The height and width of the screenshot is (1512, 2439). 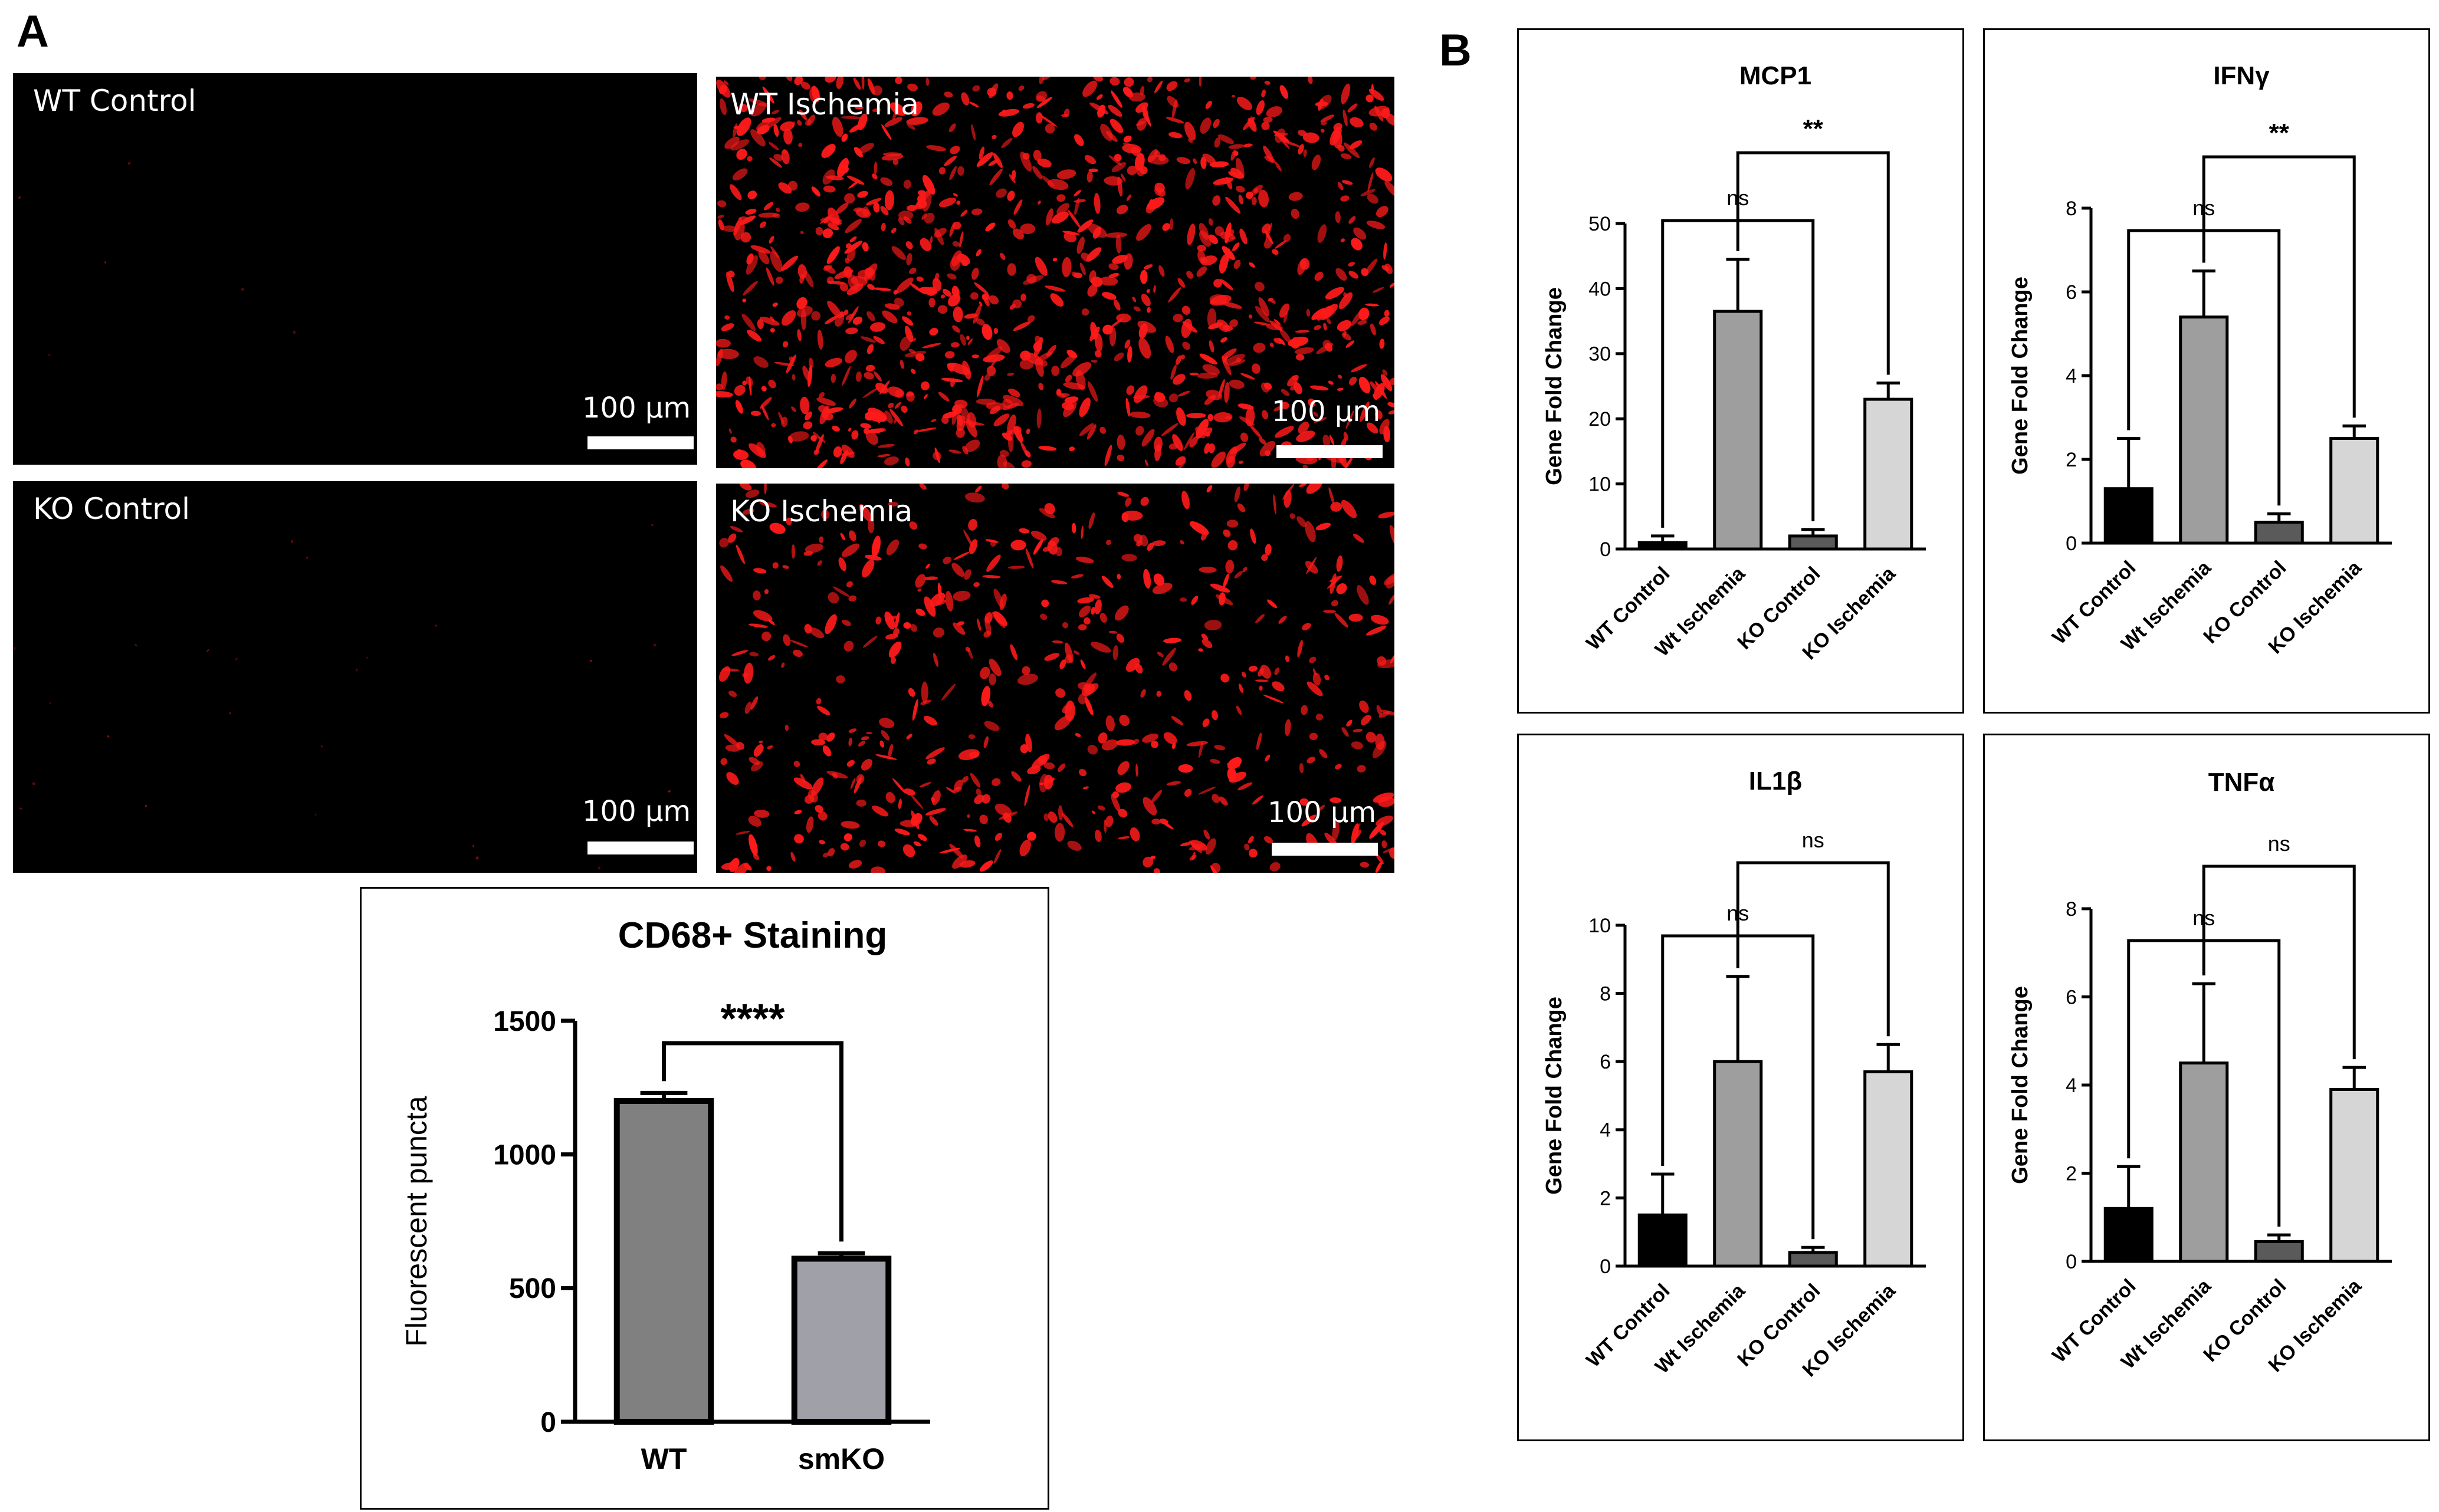 What do you see at coordinates (1605, 1062) in the screenshot?
I see `y-tick-label: 6` at bounding box center [1605, 1062].